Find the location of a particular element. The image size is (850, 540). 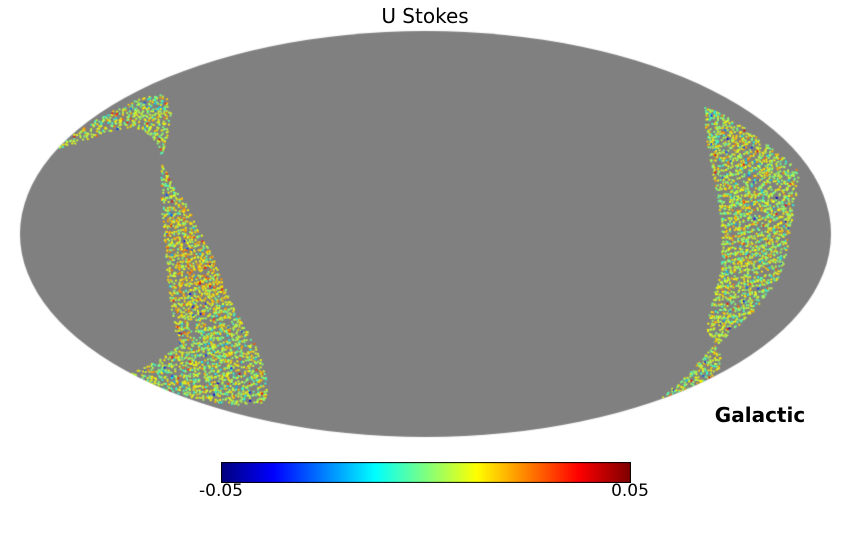

colorbar-tick-min: -0.05 is located at coordinates (221, 491).